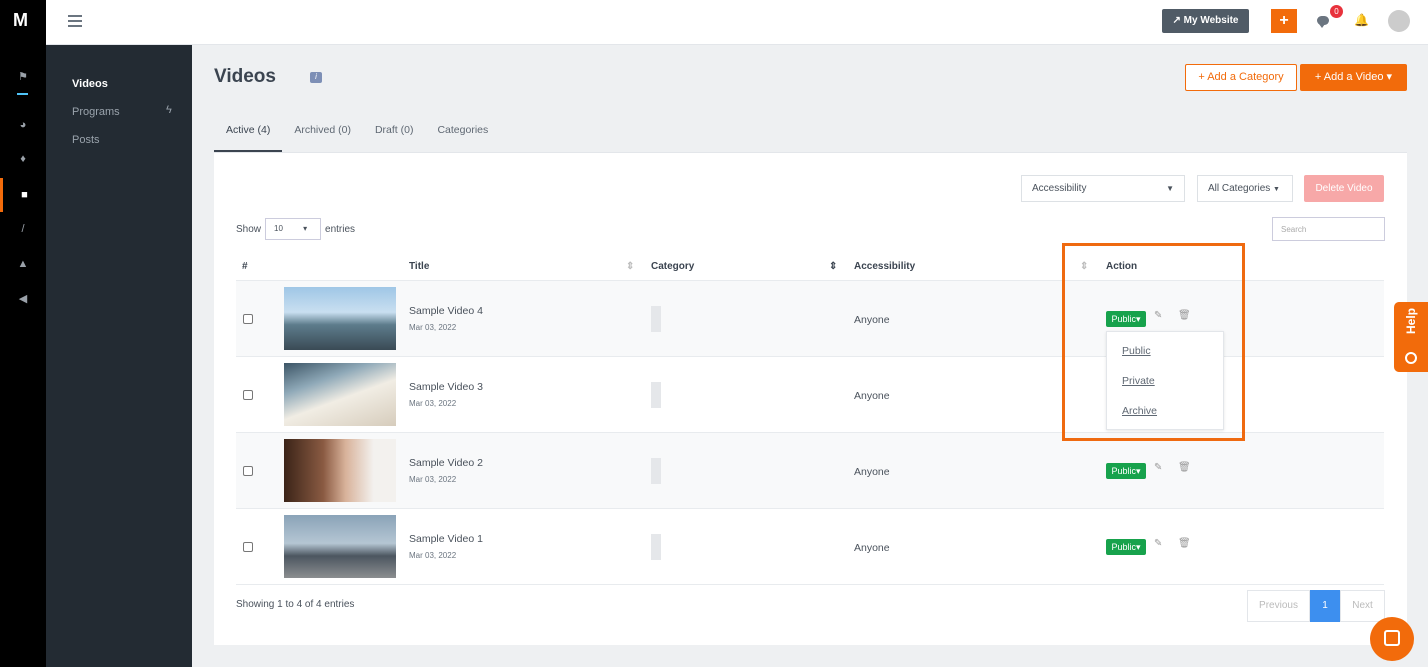  Describe the element at coordinates (1138, 381) in the screenshot. I see `menu-item-private: Private` at that location.